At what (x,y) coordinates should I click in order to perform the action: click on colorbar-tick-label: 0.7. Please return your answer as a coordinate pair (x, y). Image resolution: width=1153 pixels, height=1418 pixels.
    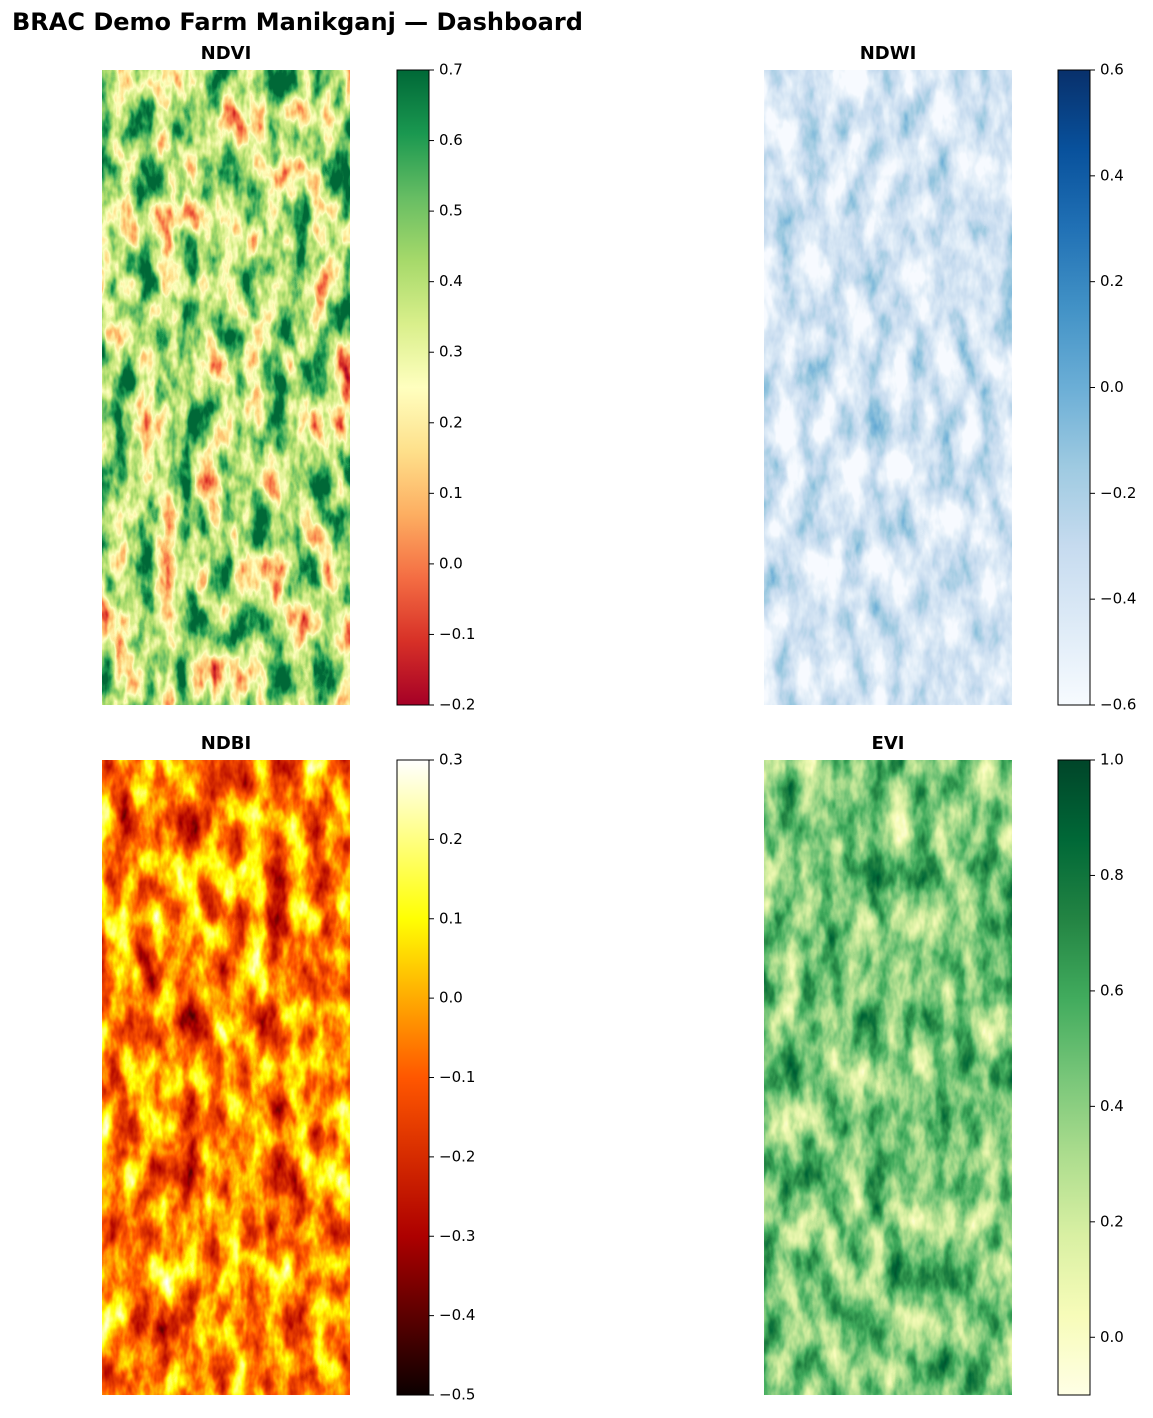
    Looking at the image, I should click on (451, 70).